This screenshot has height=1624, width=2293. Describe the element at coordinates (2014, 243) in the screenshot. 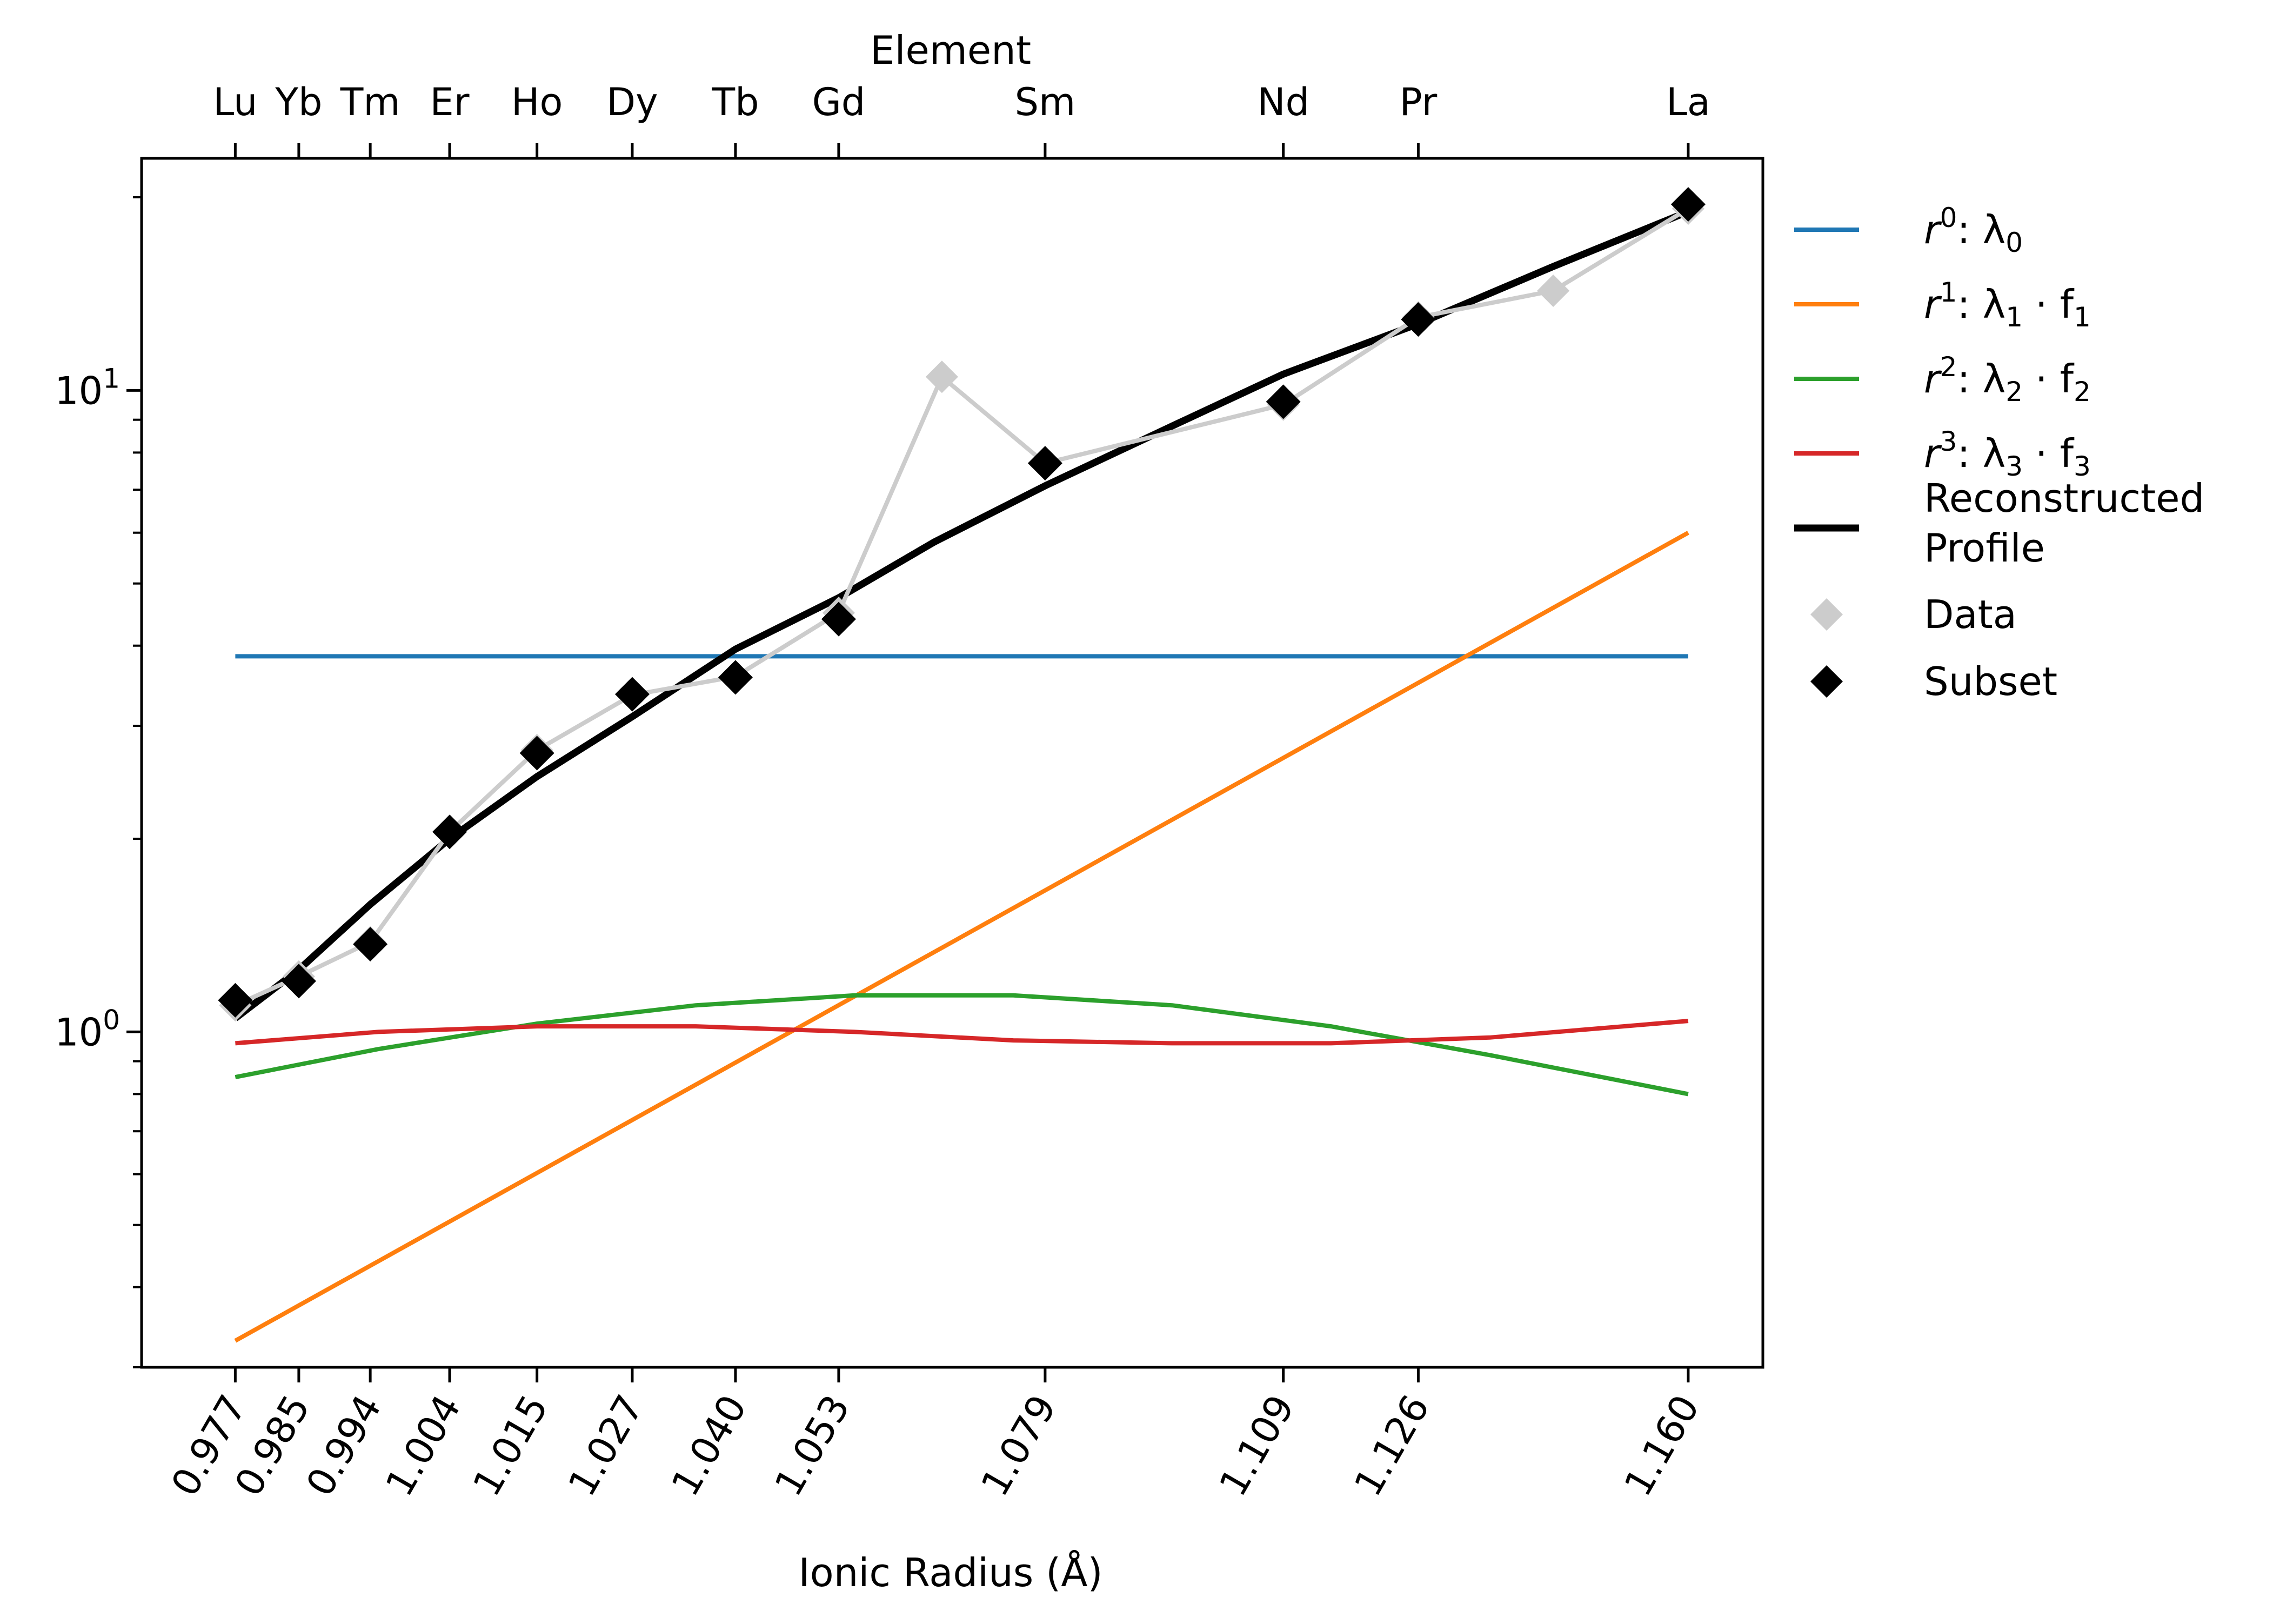

I see `legend-sub: 0` at that location.